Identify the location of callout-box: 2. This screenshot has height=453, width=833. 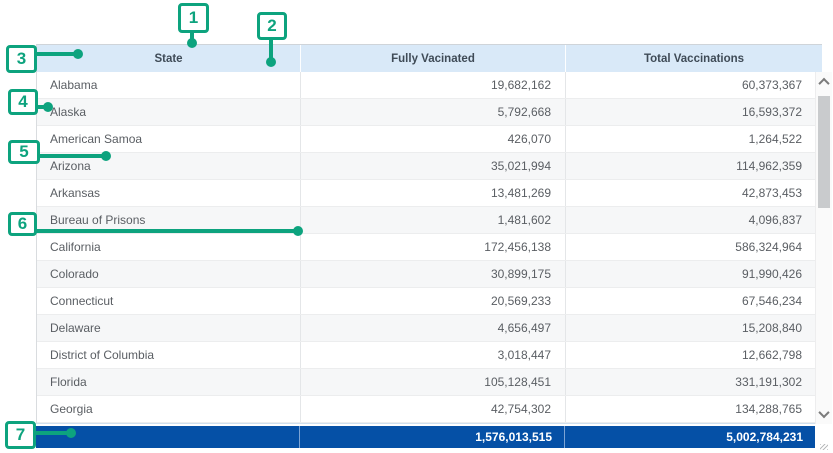
(272, 26).